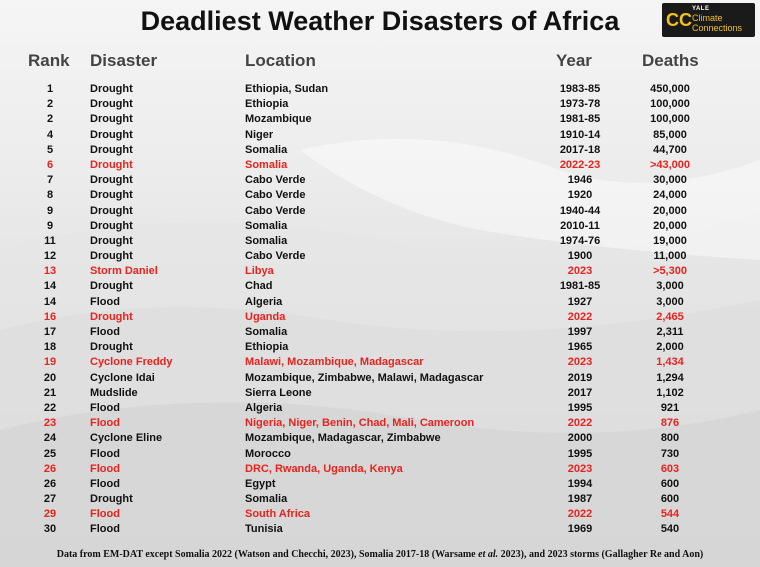  Describe the element at coordinates (707, 18) in the screenshot. I see `logo-line-2: Climate` at that location.